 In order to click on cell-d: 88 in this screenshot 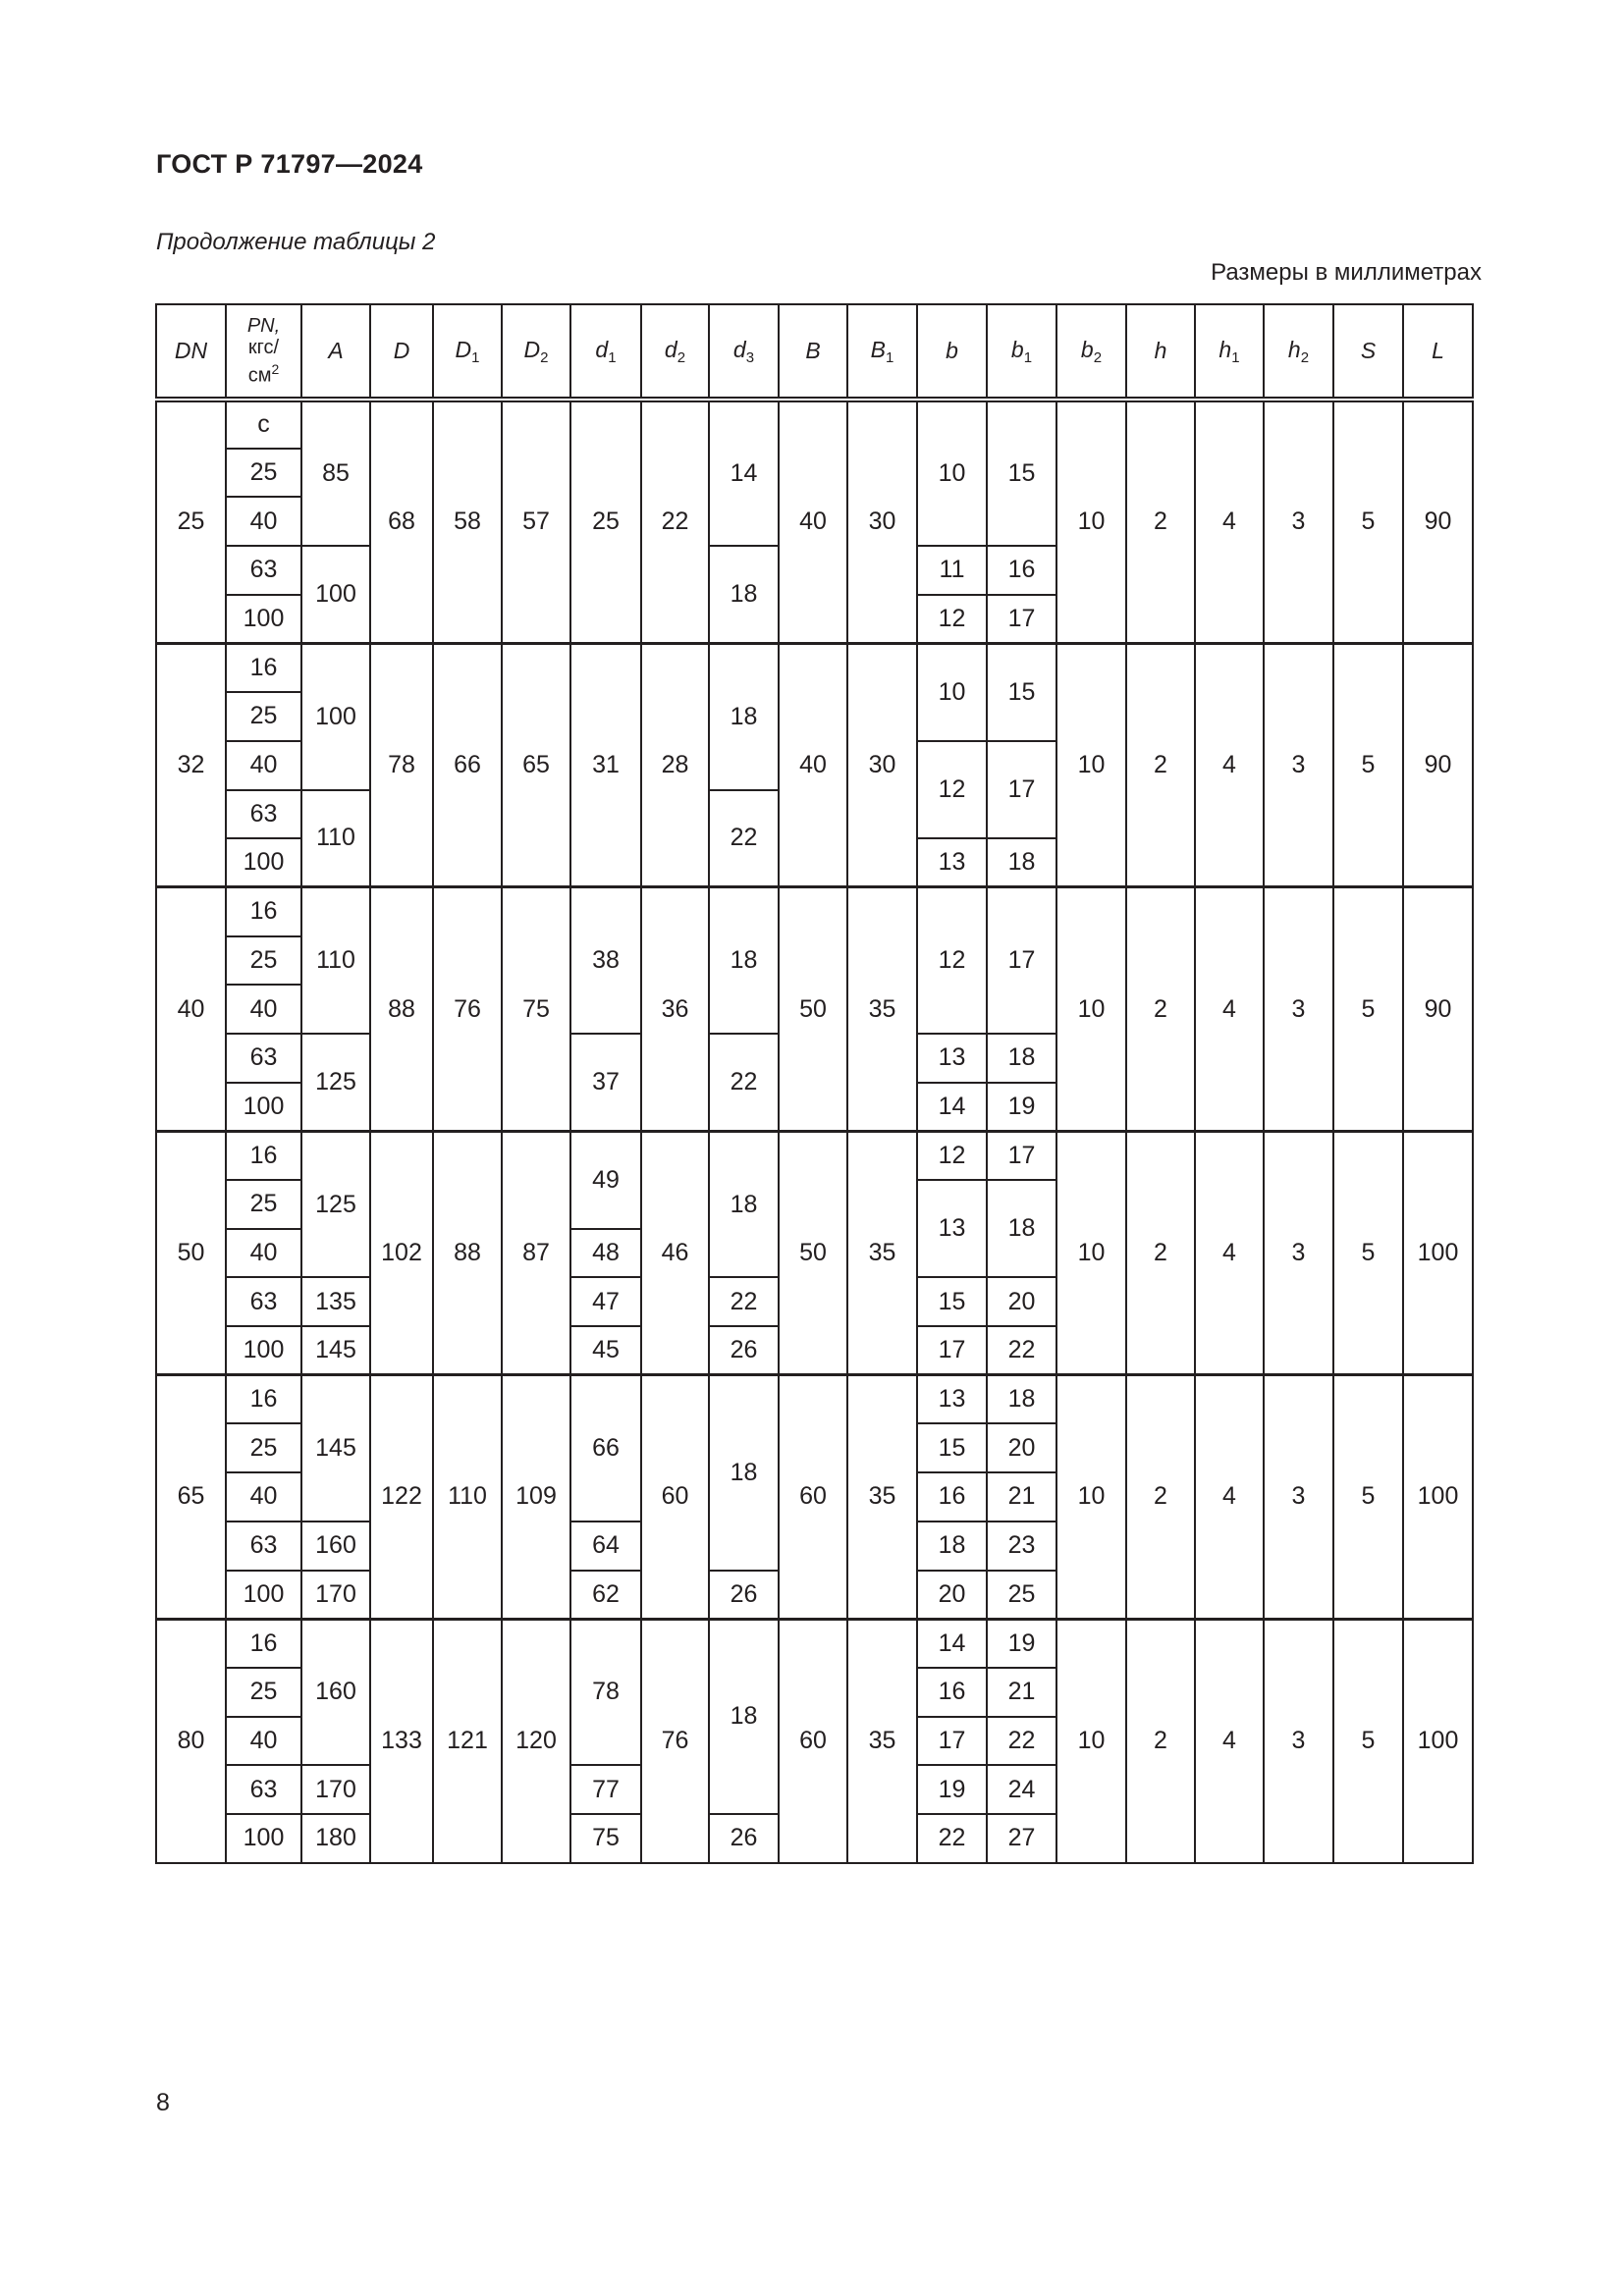, I will do `click(401, 1009)`.